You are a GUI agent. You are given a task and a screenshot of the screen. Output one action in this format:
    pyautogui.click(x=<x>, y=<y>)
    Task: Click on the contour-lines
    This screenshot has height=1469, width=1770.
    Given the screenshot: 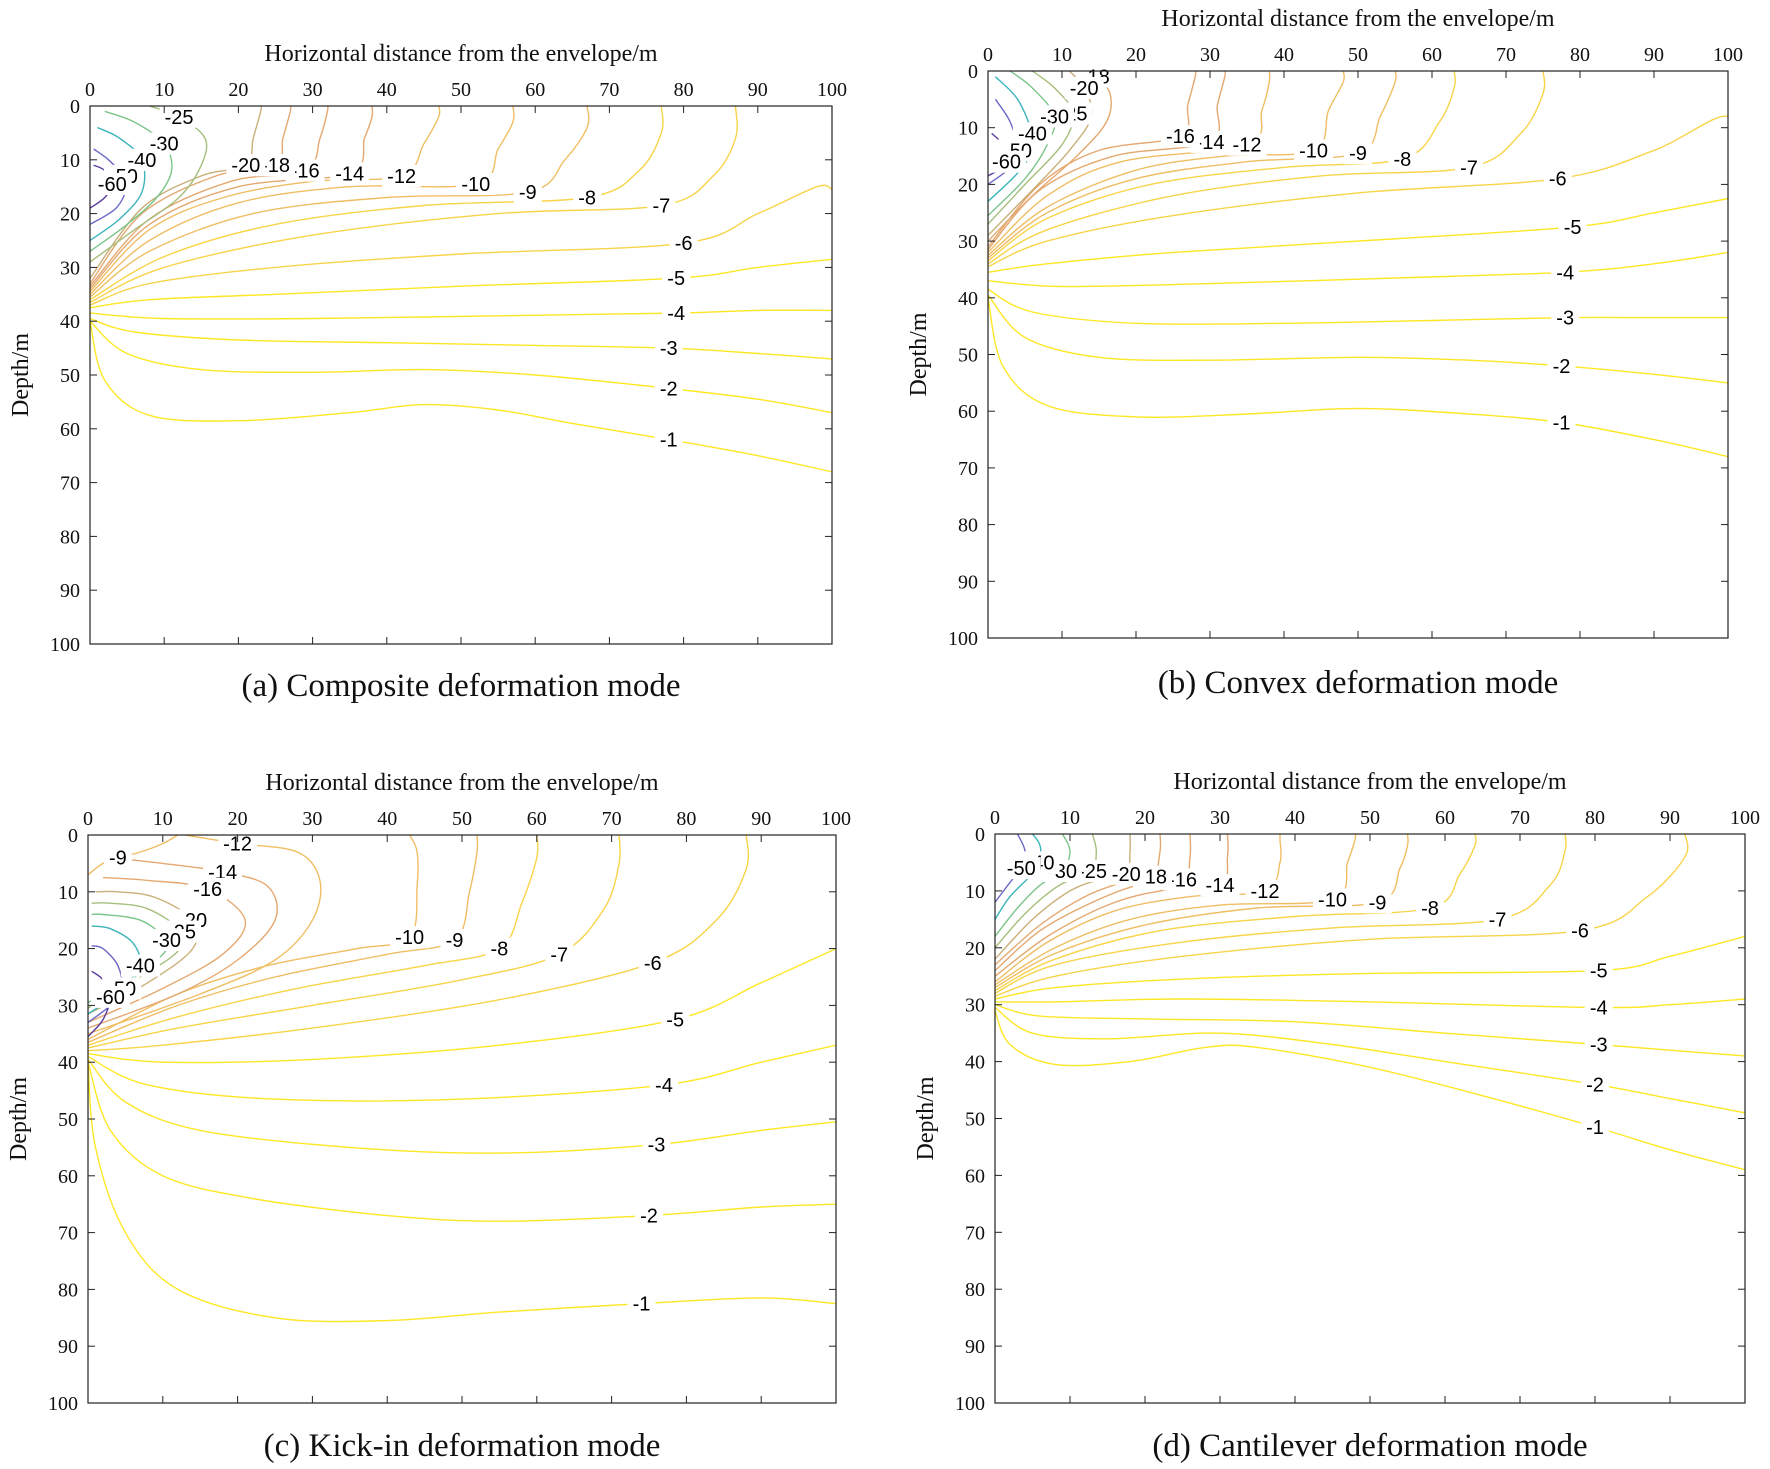 What is the action you would take?
    pyautogui.click(x=461, y=289)
    